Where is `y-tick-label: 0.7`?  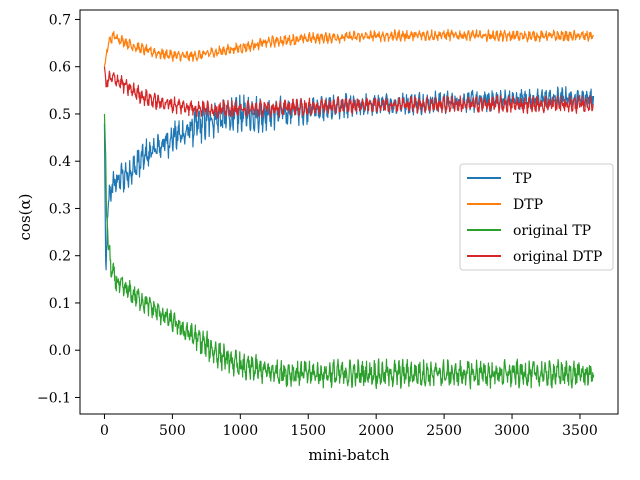 y-tick-label: 0.7 is located at coordinates (60, 20).